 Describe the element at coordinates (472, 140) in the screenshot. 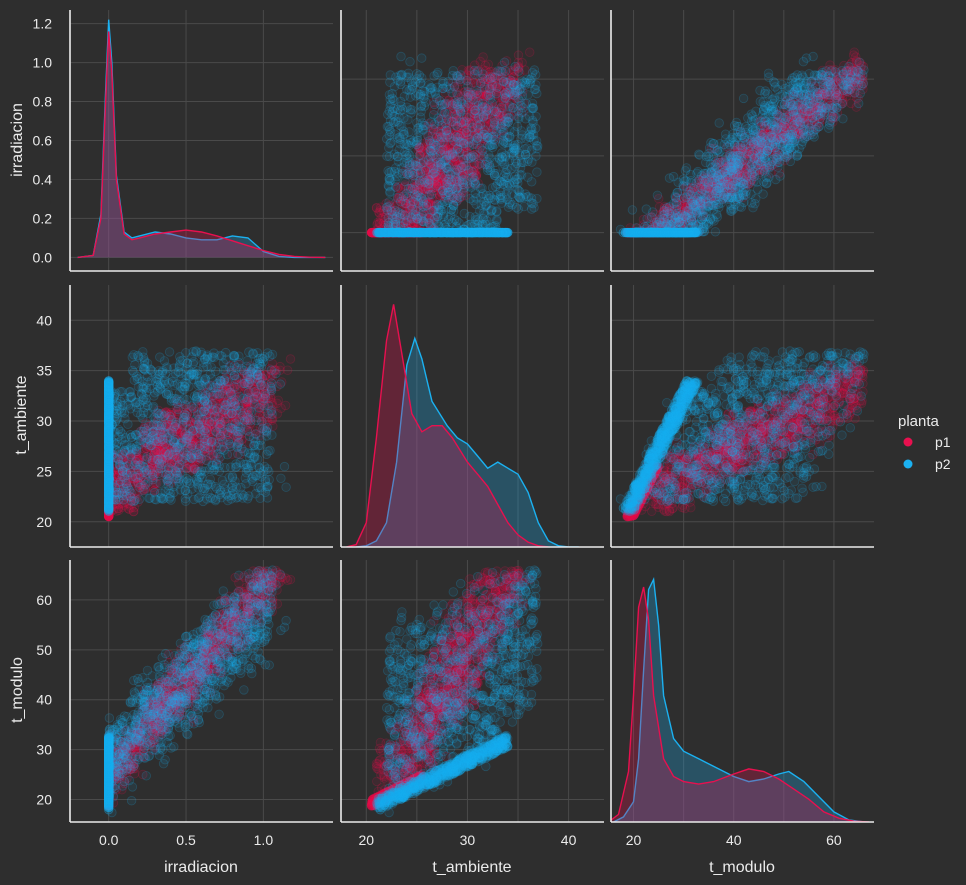

I see `gridlines` at that location.